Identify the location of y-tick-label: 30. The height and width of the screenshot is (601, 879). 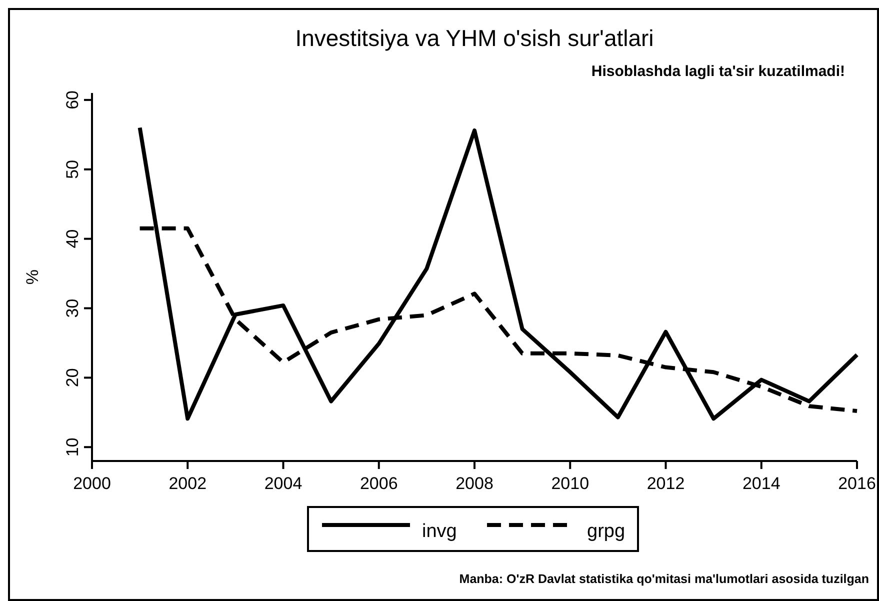
(72, 308).